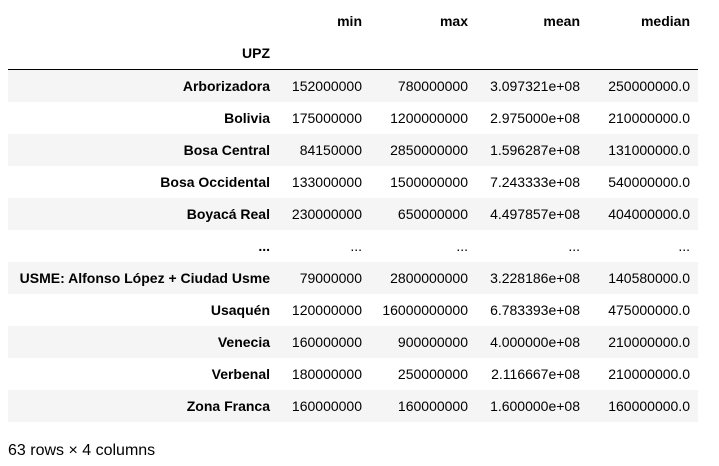  What do you see at coordinates (243, 342) in the screenshot?
I see `row-index-label: Venecia` at bounding box center [243, 342].